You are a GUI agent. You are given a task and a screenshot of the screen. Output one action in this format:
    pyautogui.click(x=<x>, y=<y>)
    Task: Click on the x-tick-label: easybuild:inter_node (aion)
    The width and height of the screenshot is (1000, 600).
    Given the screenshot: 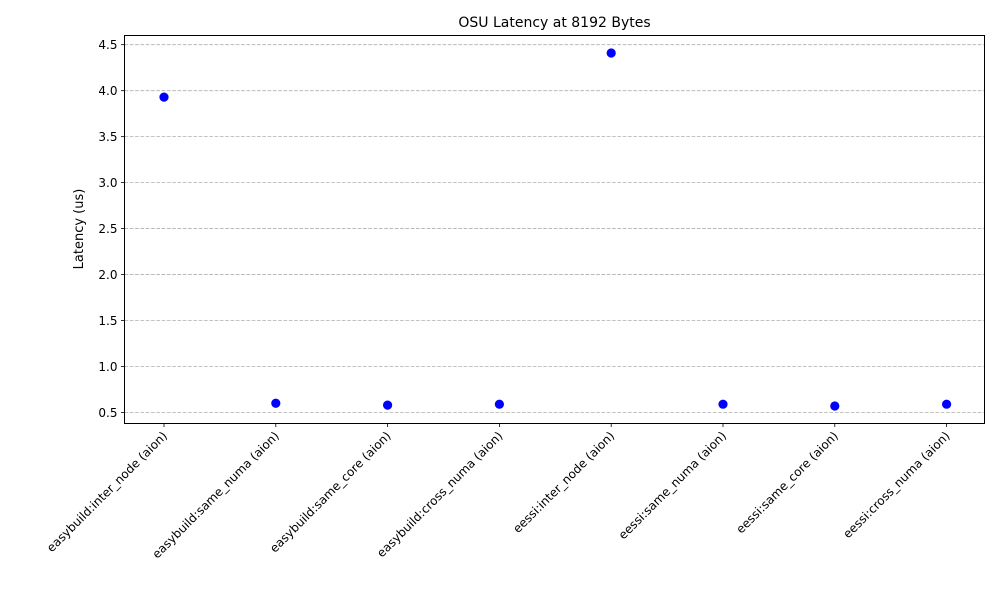 What is the action you would take?
    pyautogui.click(x=107, y=492)
    